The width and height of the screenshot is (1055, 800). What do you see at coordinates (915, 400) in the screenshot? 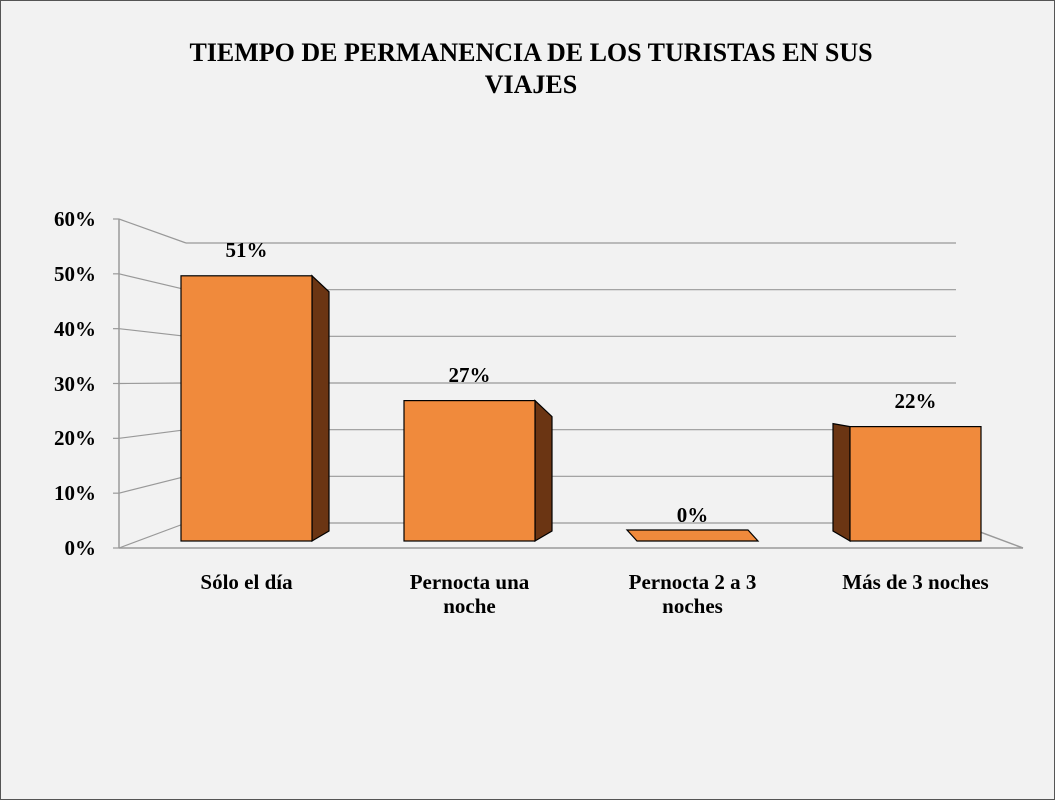
I see `data-label: 22%` at bounding box center [915, 400].